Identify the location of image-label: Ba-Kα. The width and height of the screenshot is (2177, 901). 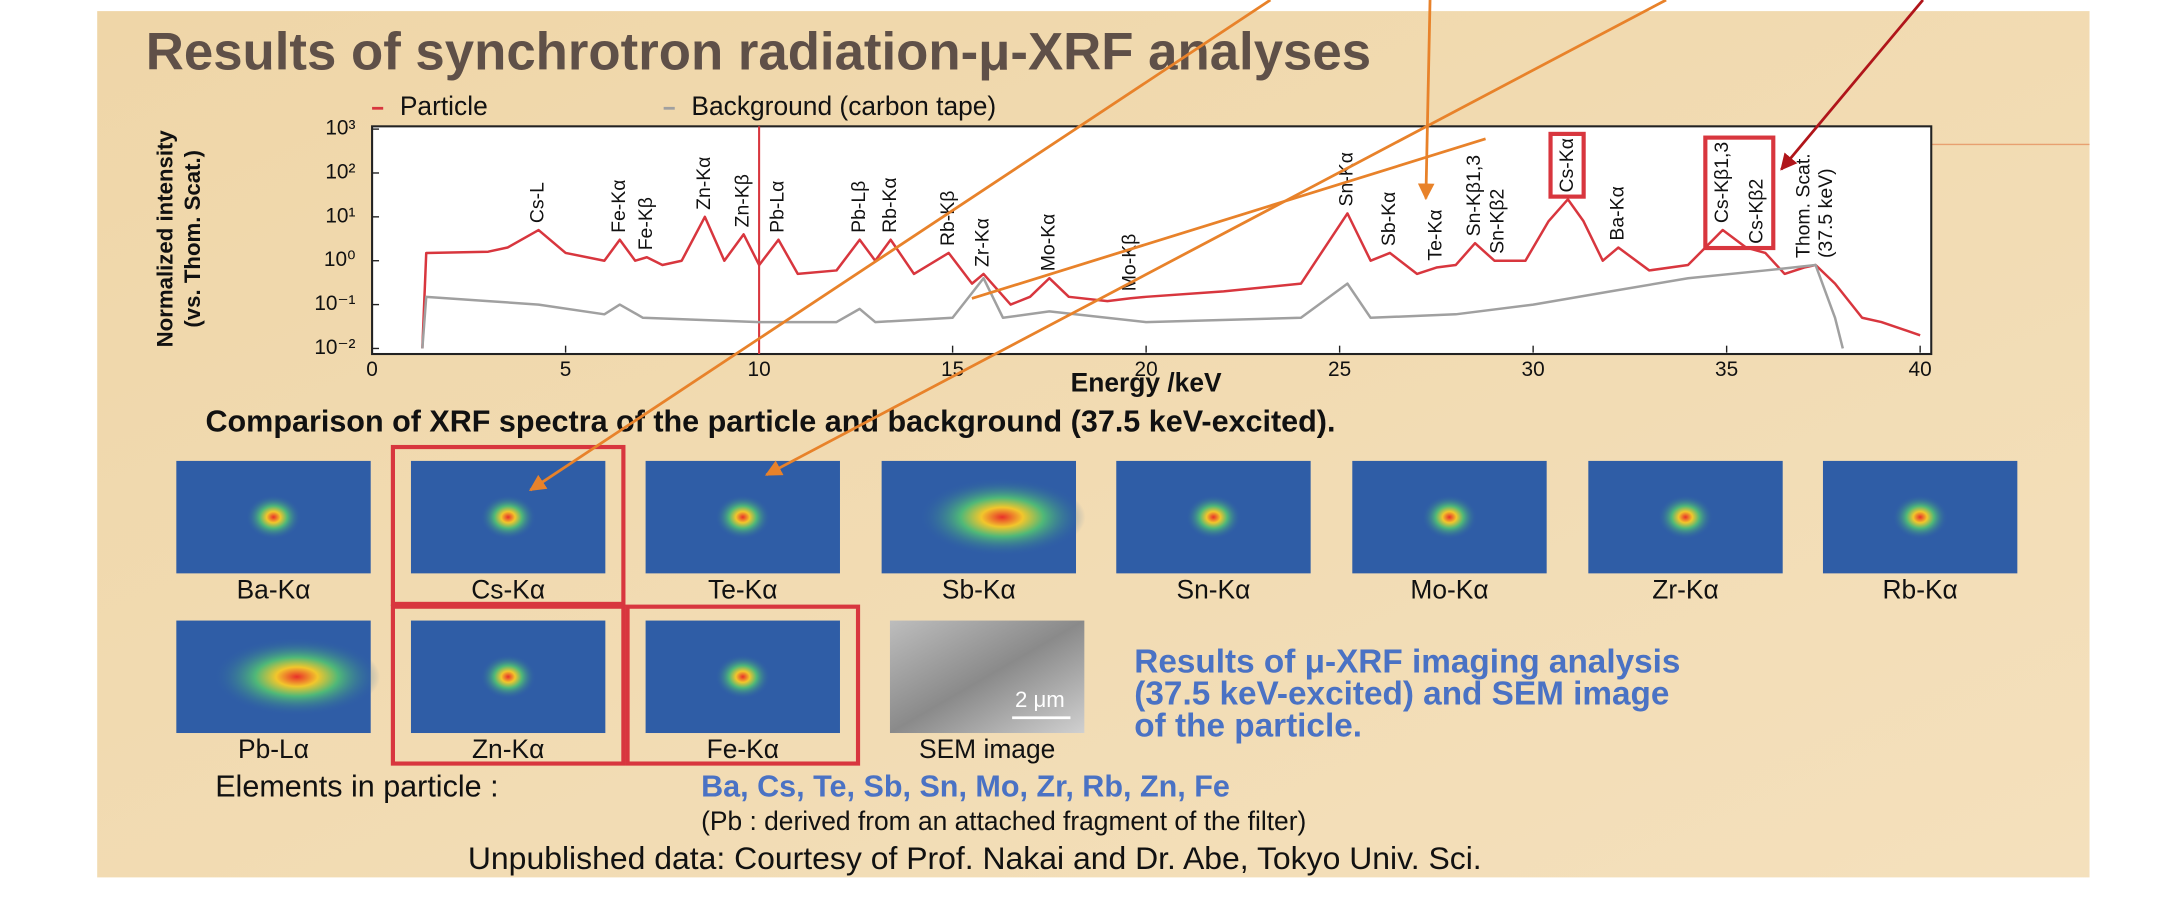
(274, 589).